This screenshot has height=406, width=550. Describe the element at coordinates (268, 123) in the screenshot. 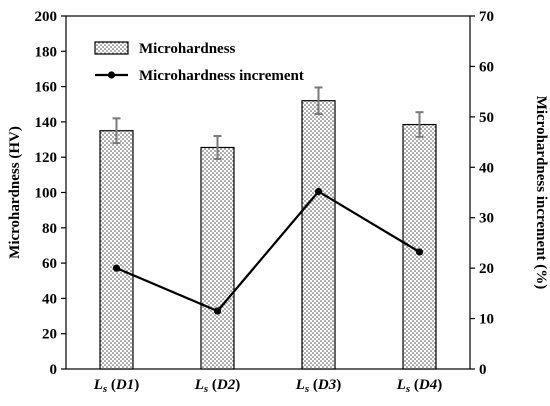

I see `error-bars` at that location.